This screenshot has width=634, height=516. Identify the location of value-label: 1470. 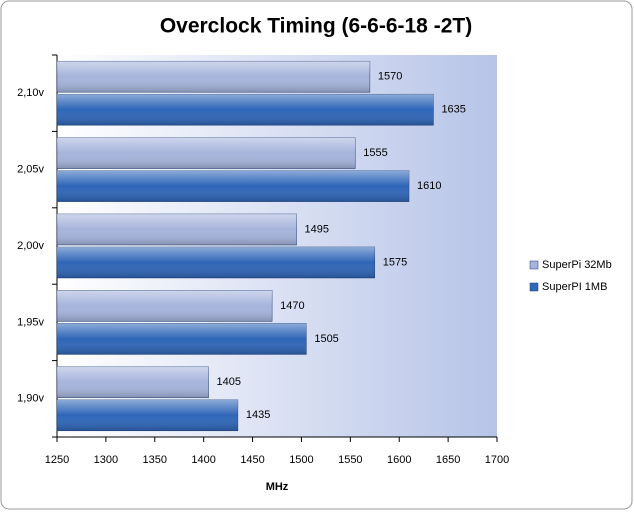
(292, 306).